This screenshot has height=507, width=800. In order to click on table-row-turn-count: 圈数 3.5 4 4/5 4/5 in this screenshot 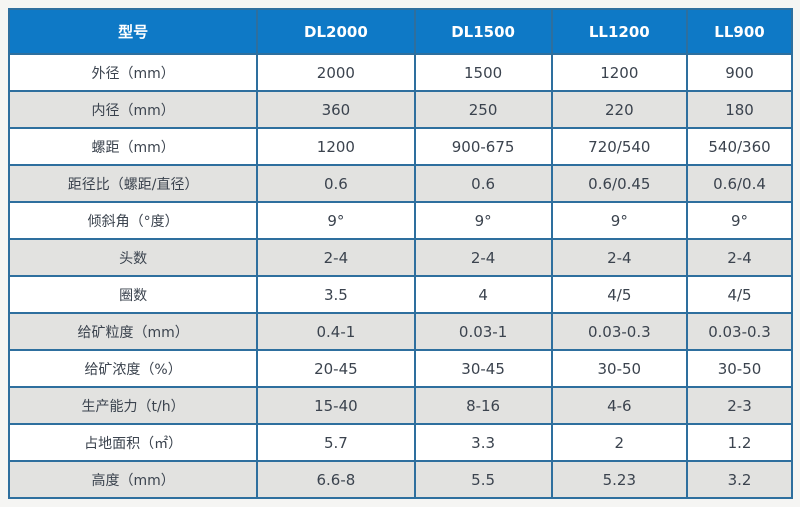, I will do `click(400, 294)`.